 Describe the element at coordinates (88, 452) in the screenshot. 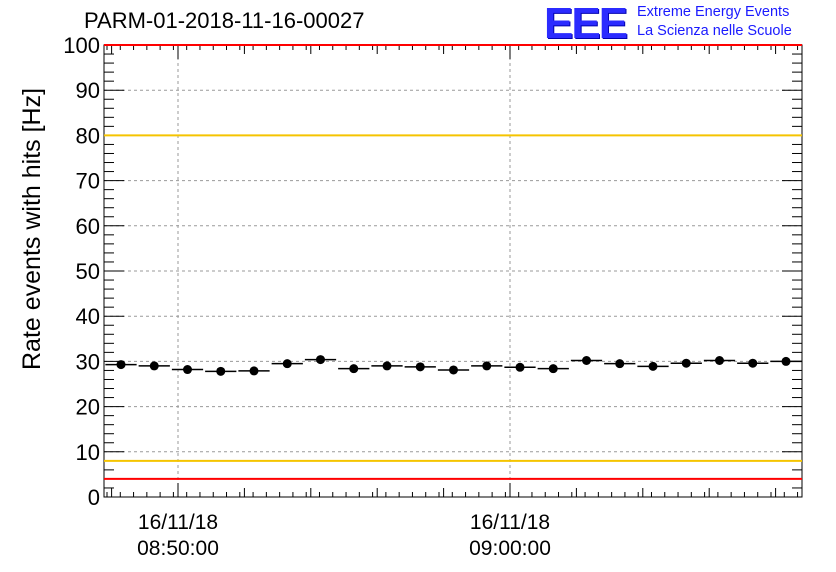

I see `y-tick-label: 10` at that location.